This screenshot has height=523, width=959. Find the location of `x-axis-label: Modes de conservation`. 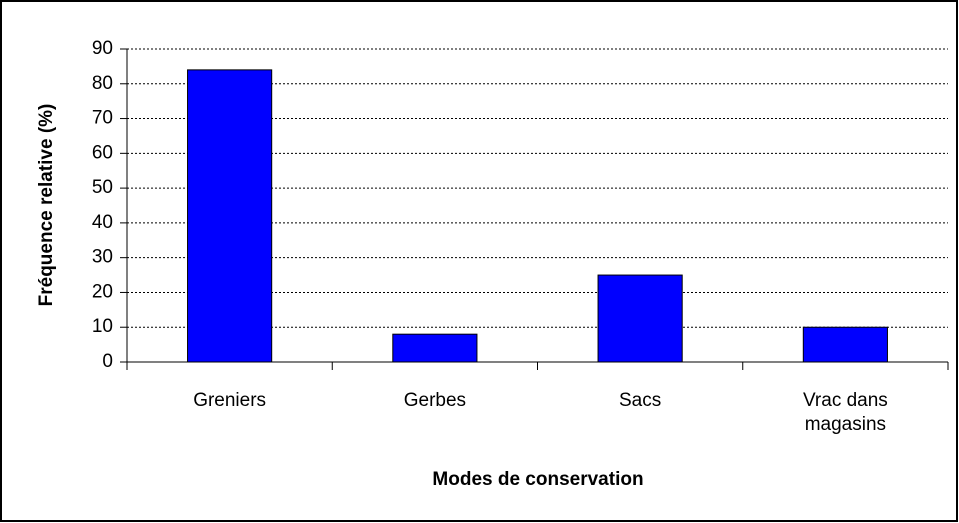

x-axis-label: Modes de conservation is located at coordinates (537, 479).